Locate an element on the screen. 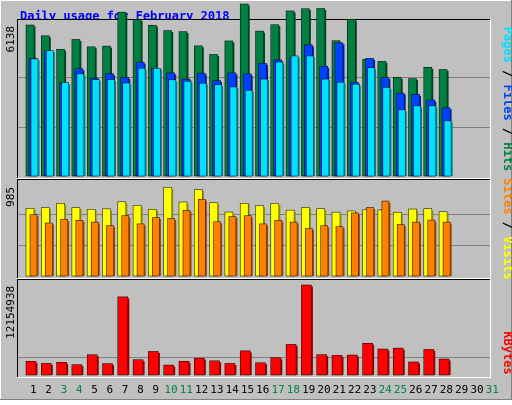  x-tick-label: 22 is located at coordinates (354, 389).